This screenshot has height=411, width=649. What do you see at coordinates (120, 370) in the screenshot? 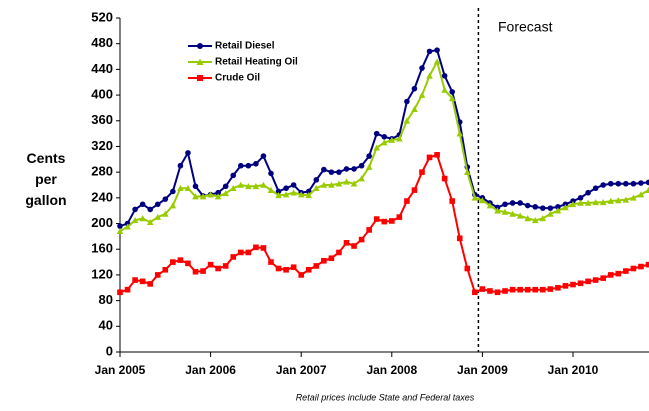
I see `x-tick-label: Jan 2005` at bounding box center [120, 370].